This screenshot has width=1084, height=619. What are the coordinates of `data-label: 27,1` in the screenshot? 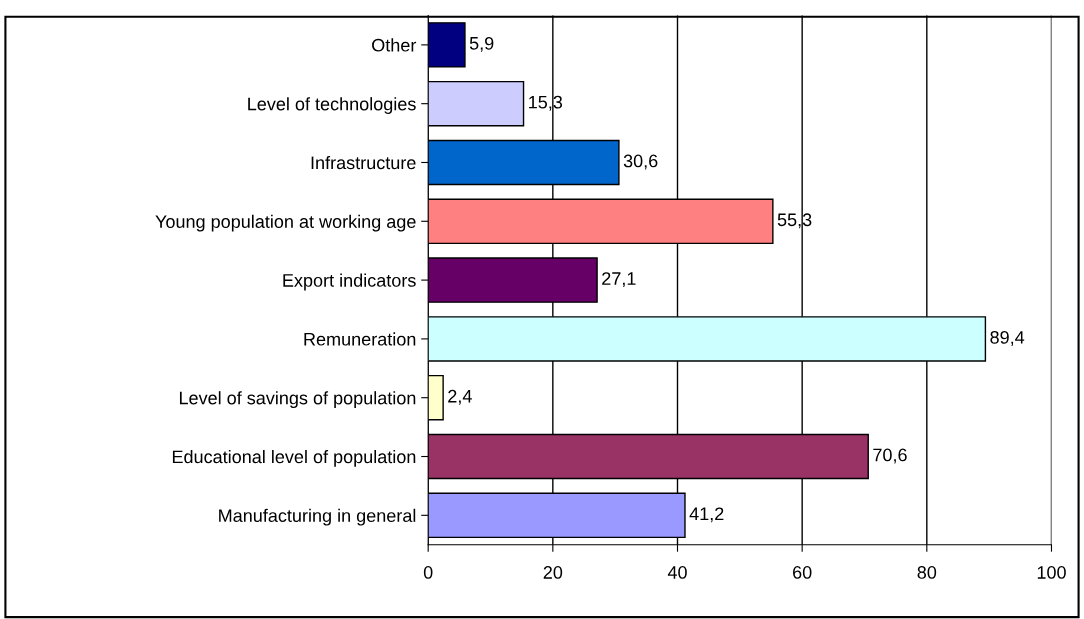 It's located at (619, 280).